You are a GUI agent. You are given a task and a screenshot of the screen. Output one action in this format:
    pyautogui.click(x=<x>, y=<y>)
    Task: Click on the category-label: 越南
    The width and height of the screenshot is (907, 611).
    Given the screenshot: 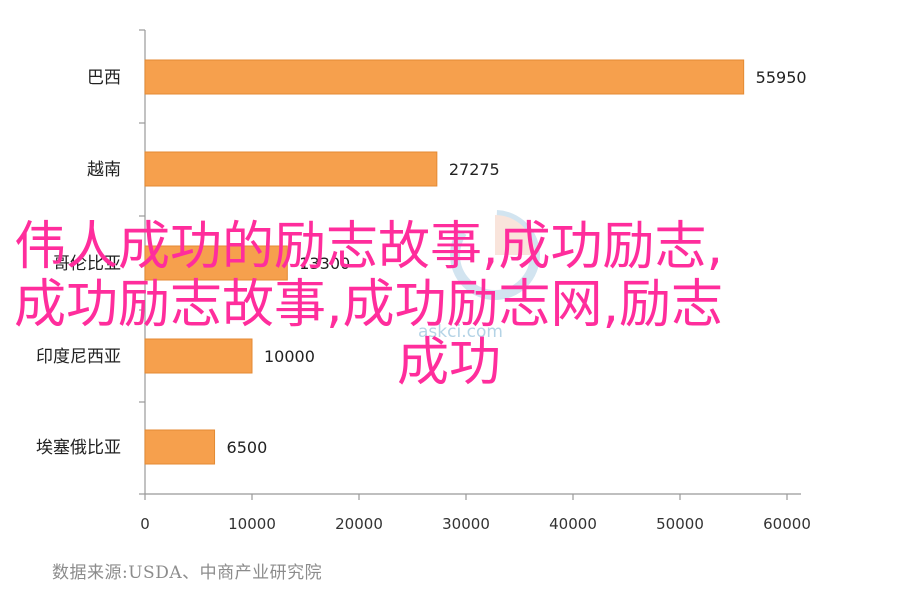 What is the action you would take?
    pyautogui.click(x=104, y=170)
    